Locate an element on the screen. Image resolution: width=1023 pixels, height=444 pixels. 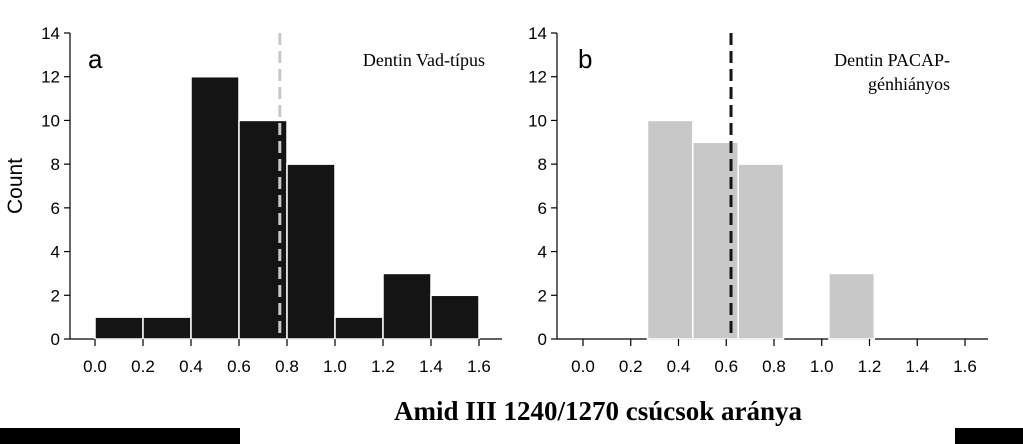
panel-b-x-ticks: 0.0 0.2 0.4 0.6 0.8 1.0 1.2 1.4 1.6 is located at coordinates (774, 357).